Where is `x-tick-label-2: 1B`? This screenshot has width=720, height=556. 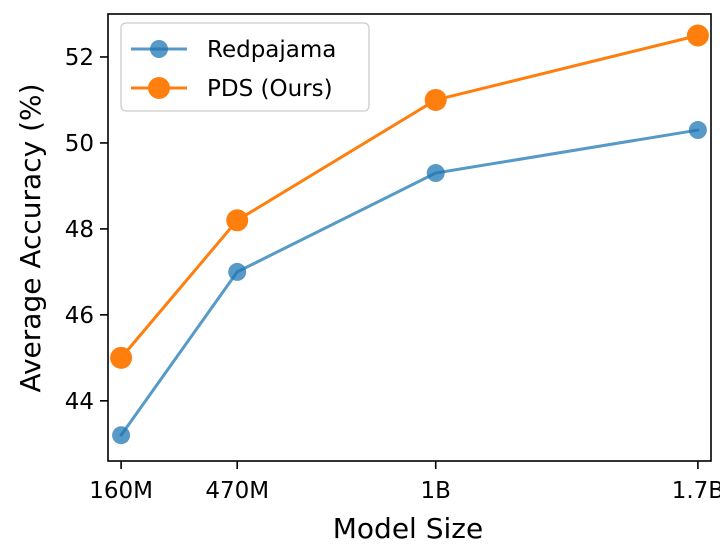
x-tick-label-2: 1B is located at coordinates (436, 491).